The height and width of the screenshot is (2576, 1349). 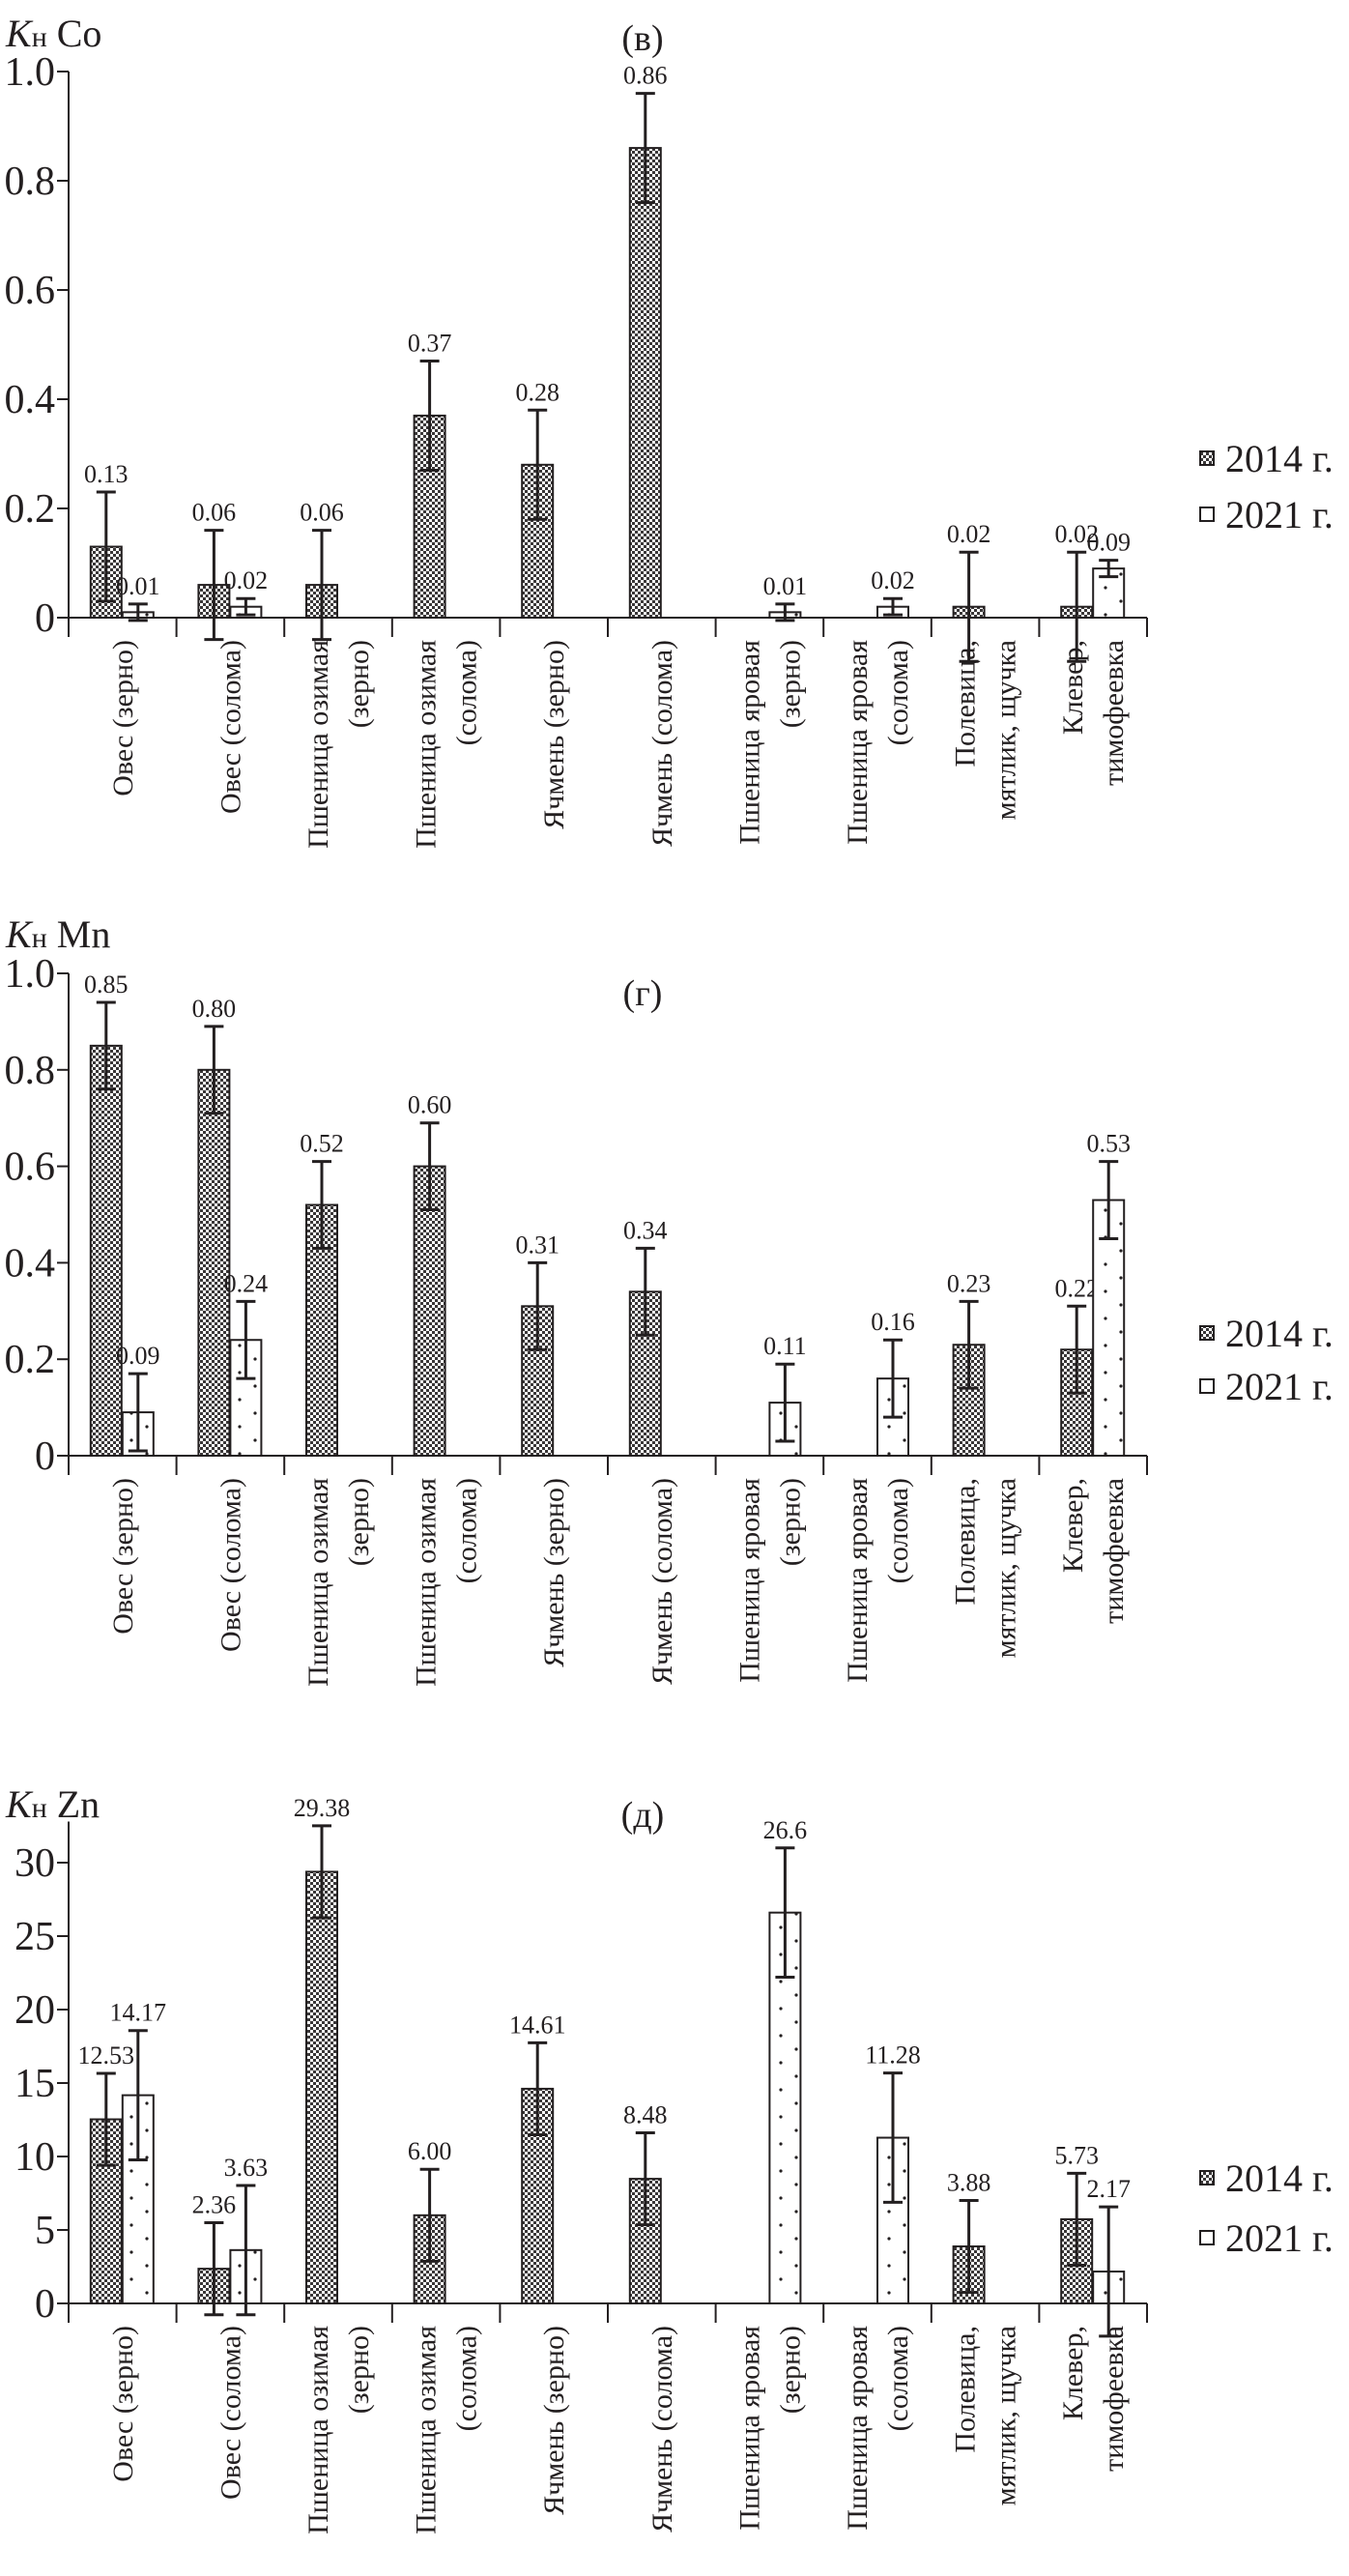 What do you see at coordinates (230, 2413) in the screenshot?
I see `category-label: Овес (солома)` at bounding box center [230, 2413].